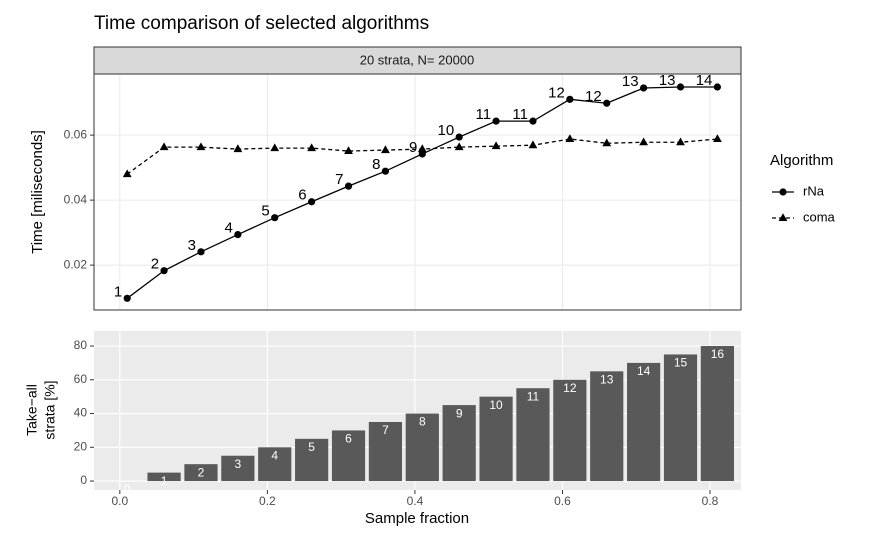 The image size is (872, 545). What do you see at coordinates (801, 160) in the screenshot?
I see `legend-title: Algorithm` at bounding box center [801, 160].